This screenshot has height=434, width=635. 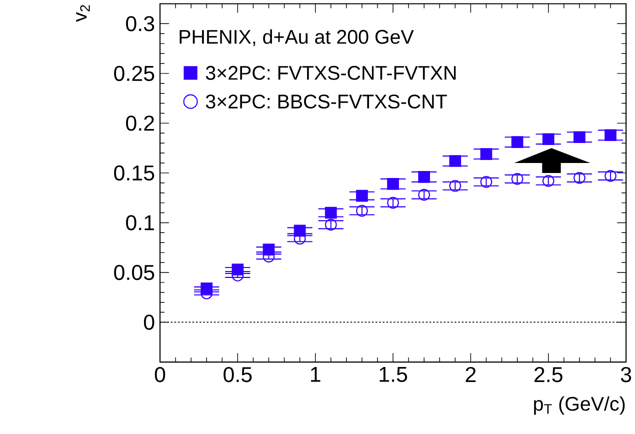 What do you see at coordinates (160, 374) in the screenshot?
I see `x-tick-label: 0` at bounding box center [160, 374].